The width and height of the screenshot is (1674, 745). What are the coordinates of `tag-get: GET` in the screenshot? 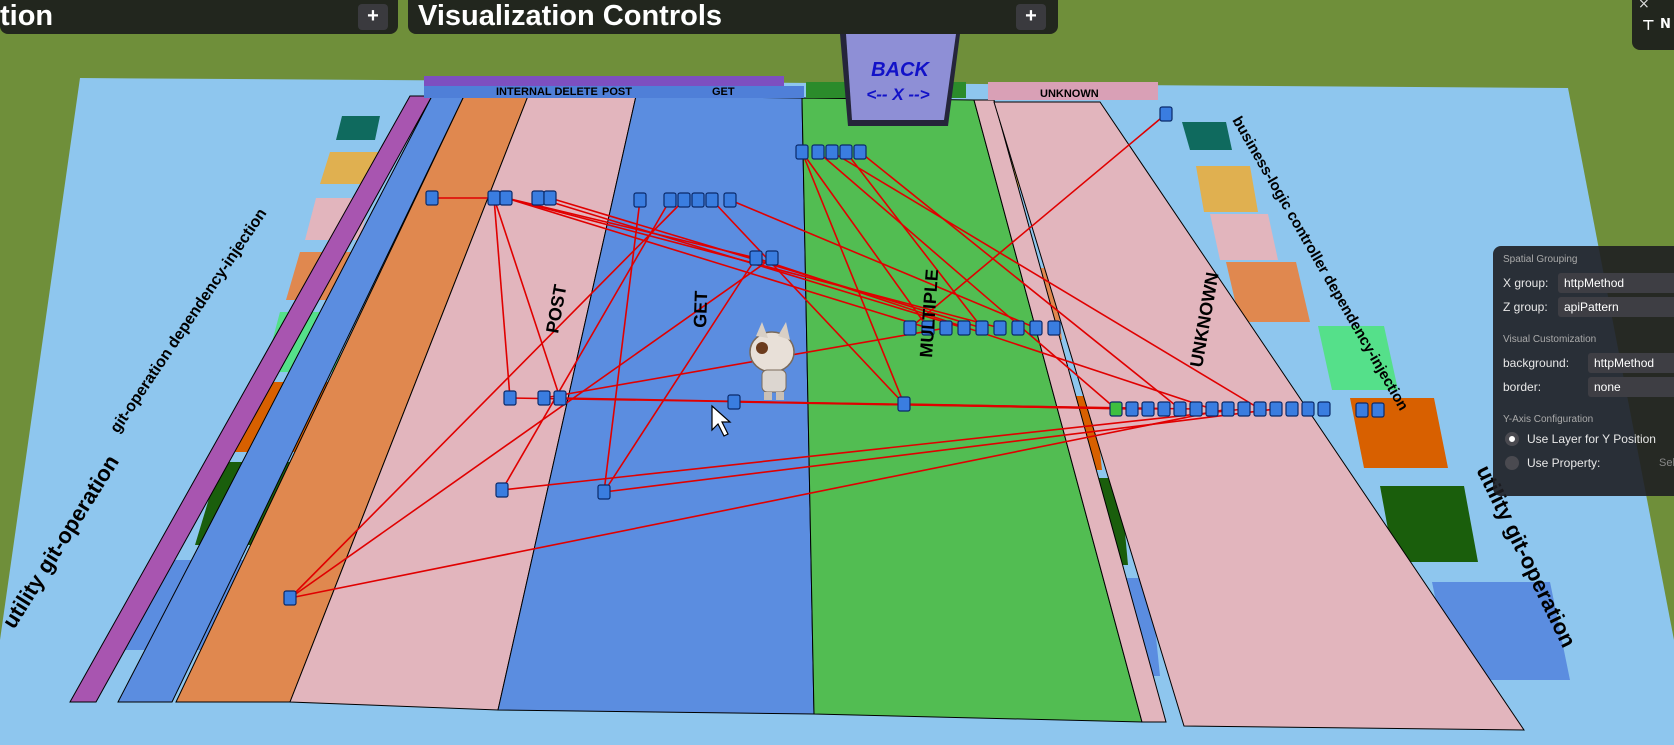 It's located at (723, 92).